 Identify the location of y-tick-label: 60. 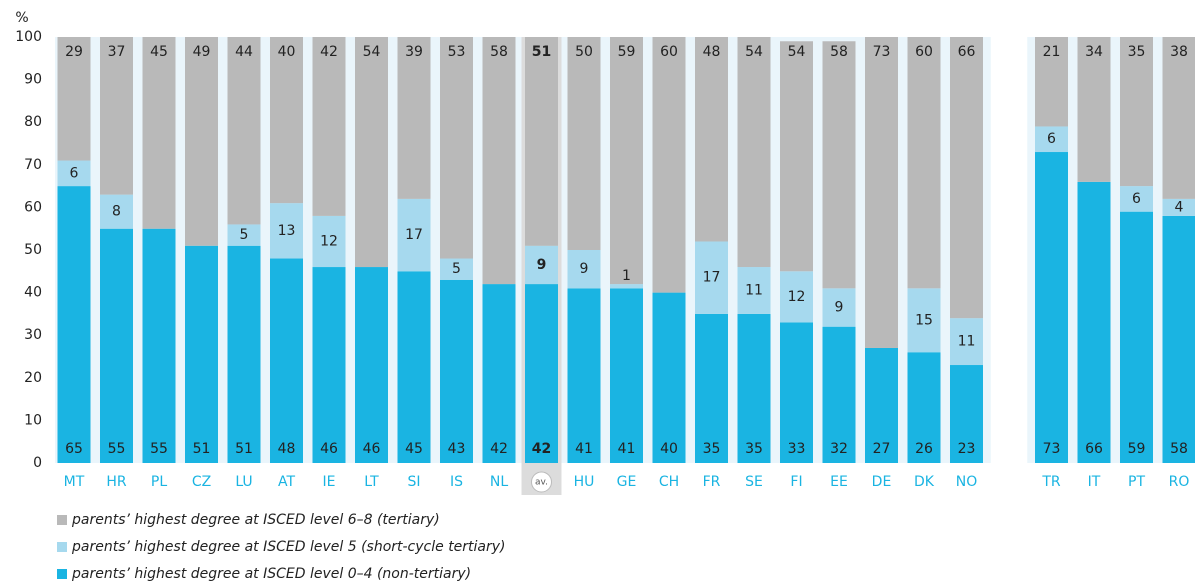
(33, 207).